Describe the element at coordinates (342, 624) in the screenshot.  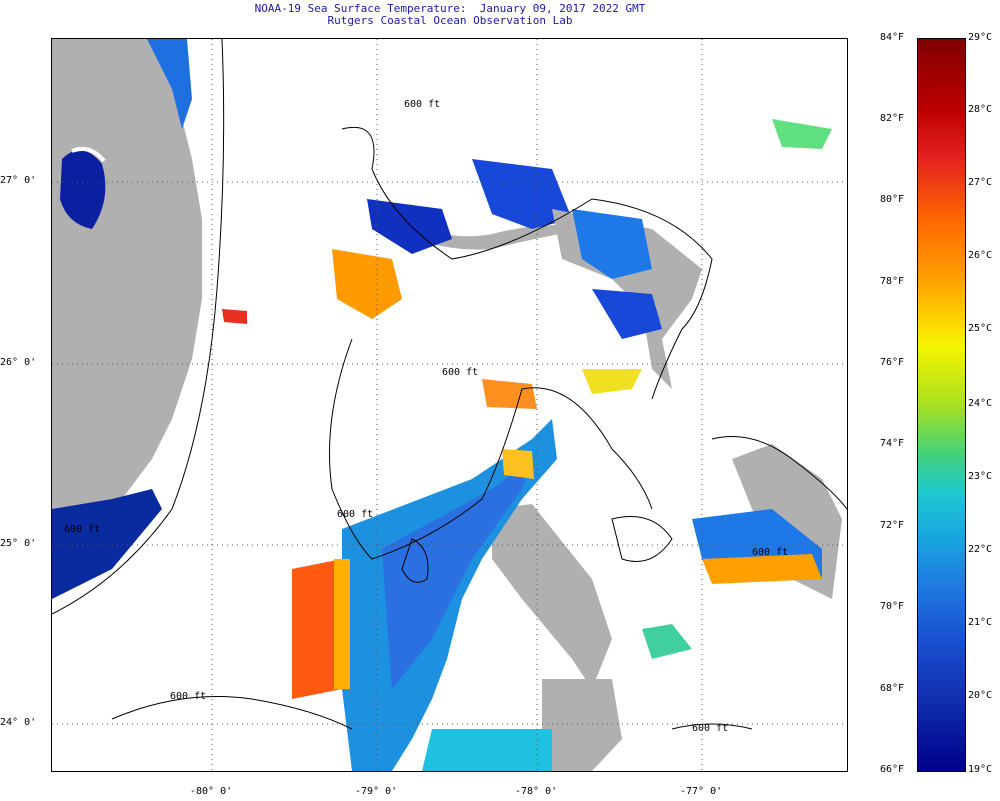
I see `gulf-stream-warm-edge` at that location.